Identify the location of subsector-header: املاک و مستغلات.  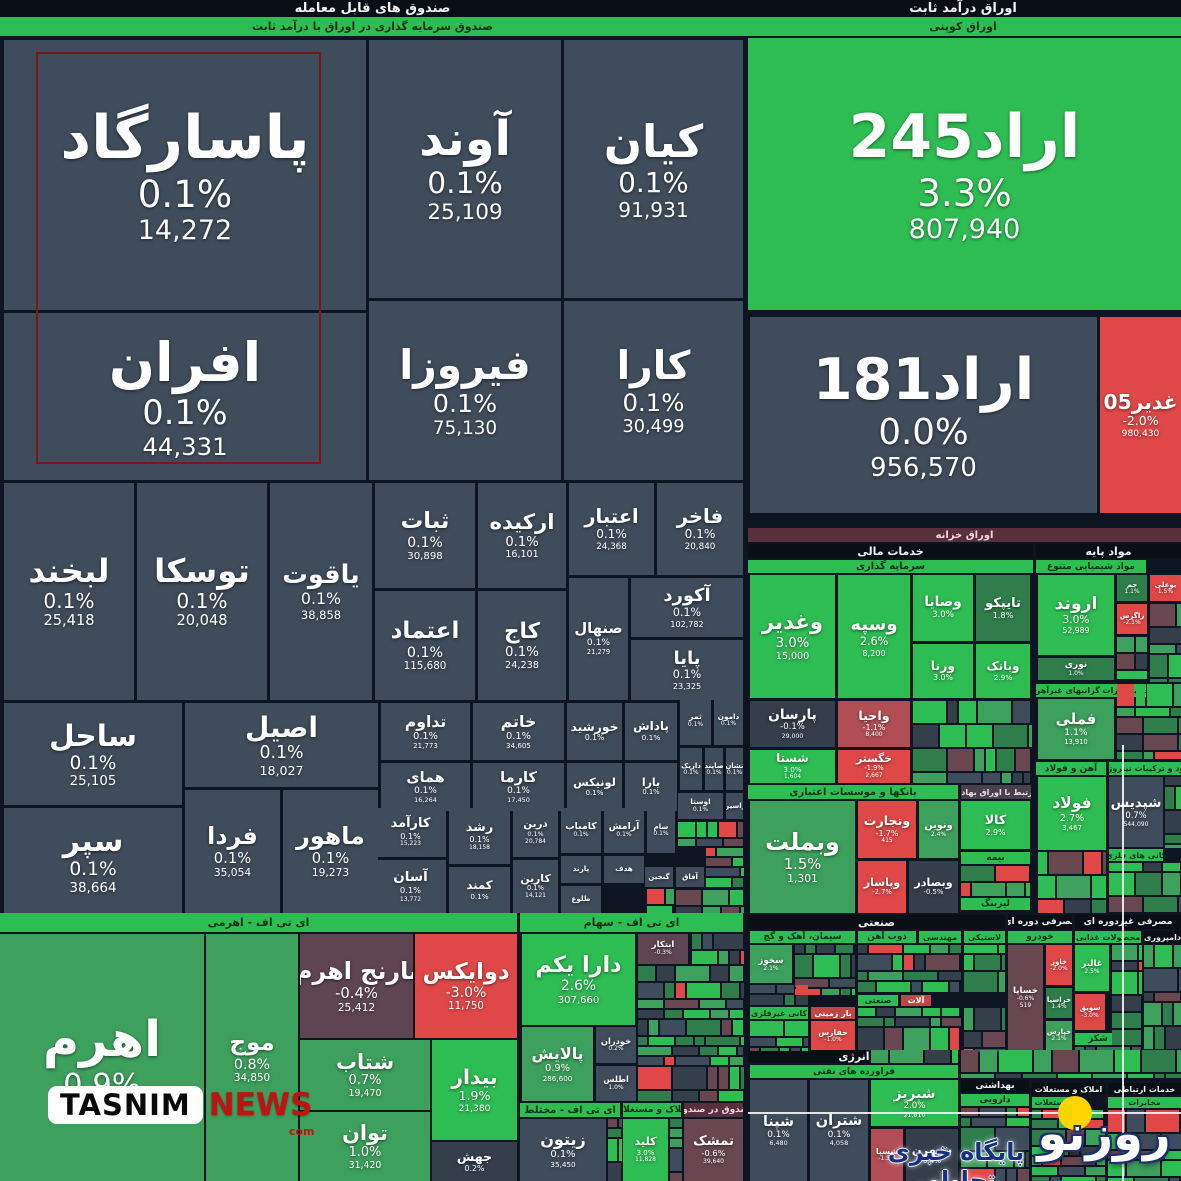
(652, 1110).